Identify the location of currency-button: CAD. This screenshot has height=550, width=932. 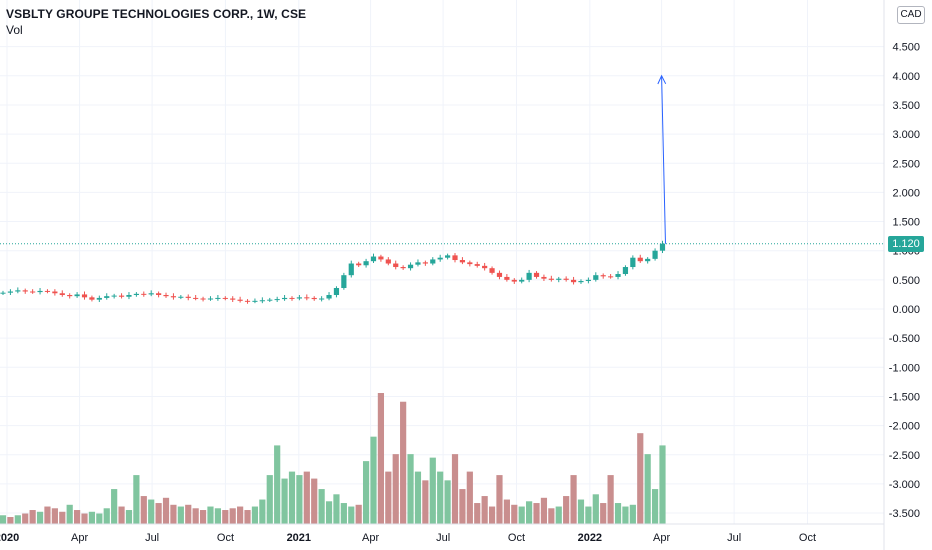
(911, 15).